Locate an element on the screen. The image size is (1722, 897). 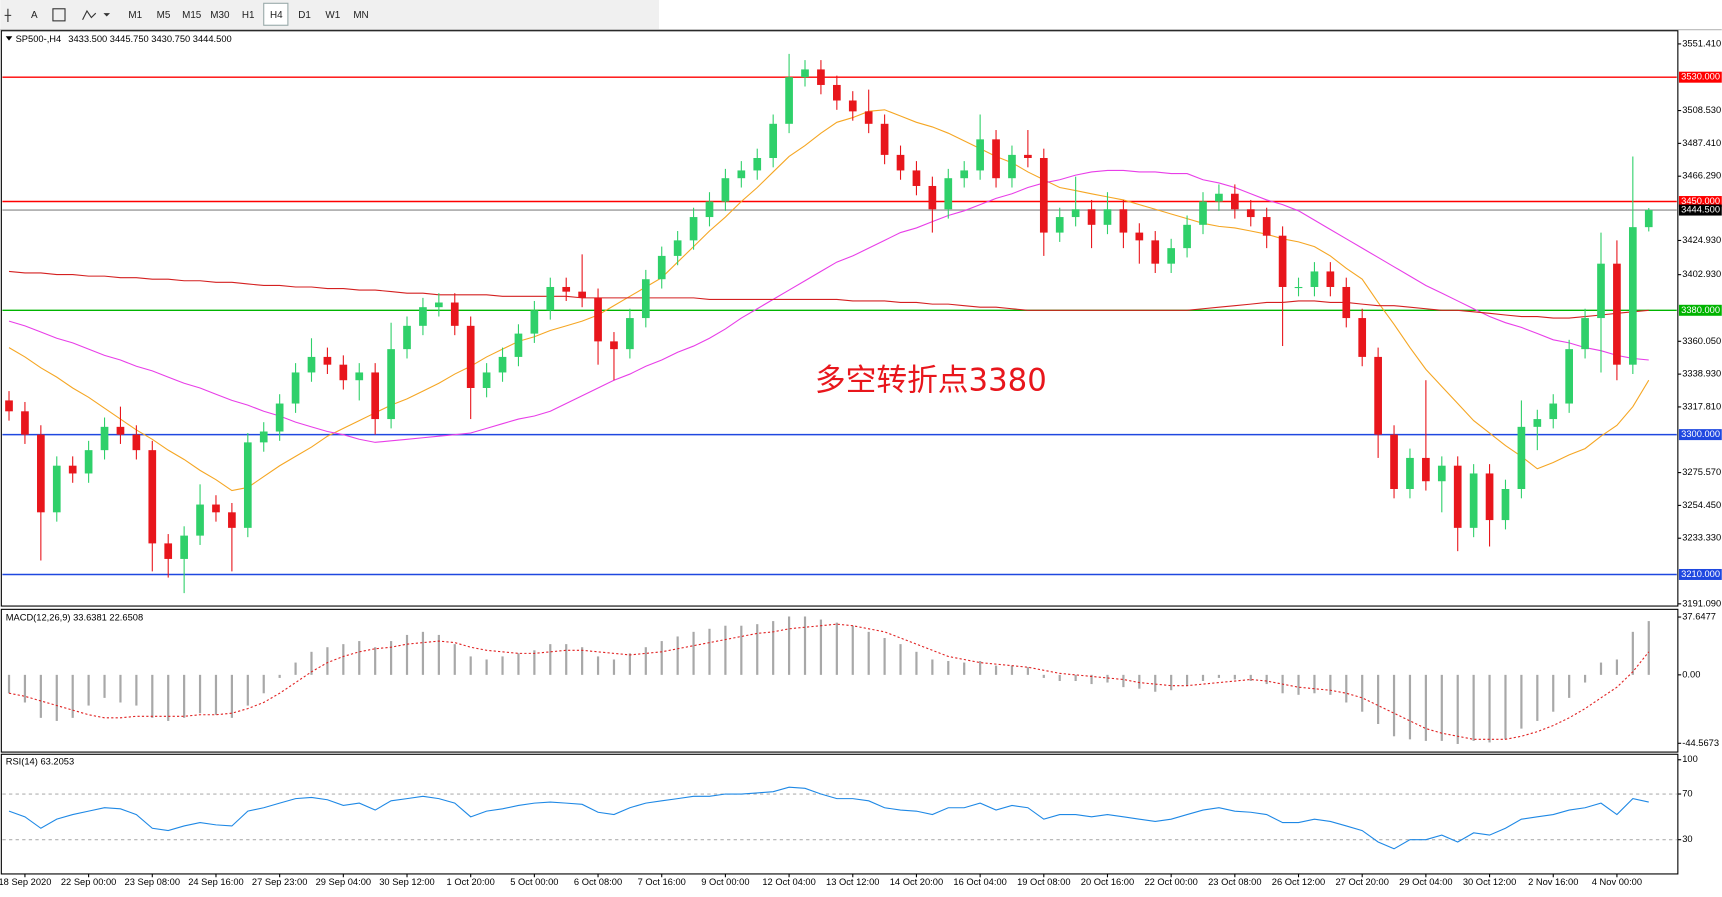
active-period is located at coordinates (276, 14).